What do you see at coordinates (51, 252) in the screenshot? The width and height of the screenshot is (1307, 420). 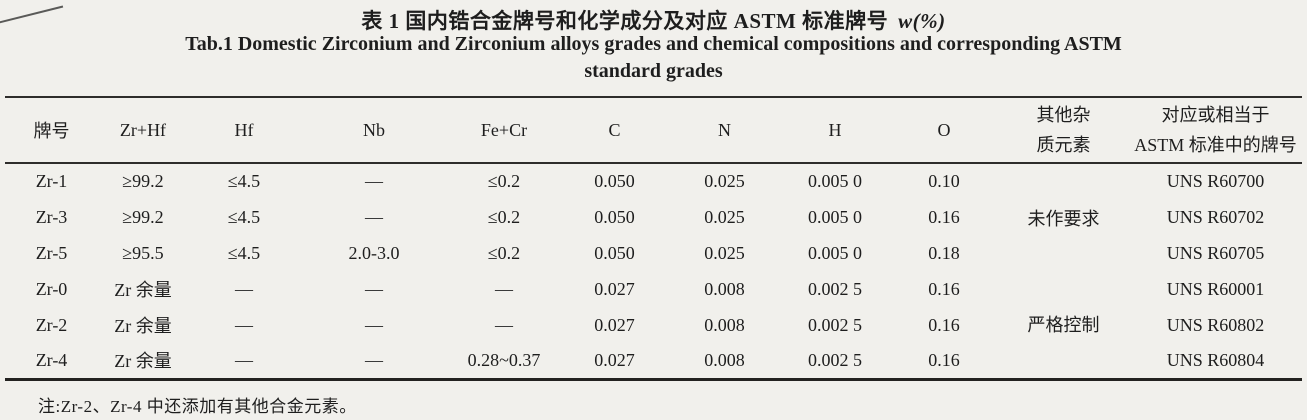 I see `cell-grade: Zr-5` at bounding box center [51, 252].